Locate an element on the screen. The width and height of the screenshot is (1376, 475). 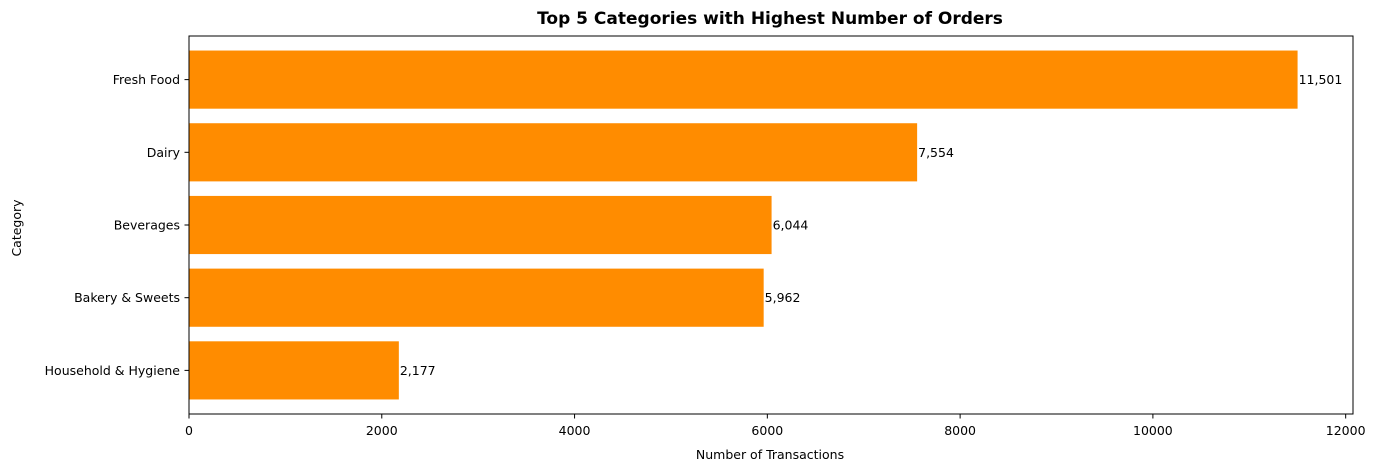
x-tick-label: 2000 is located at coordinates (382, 430).